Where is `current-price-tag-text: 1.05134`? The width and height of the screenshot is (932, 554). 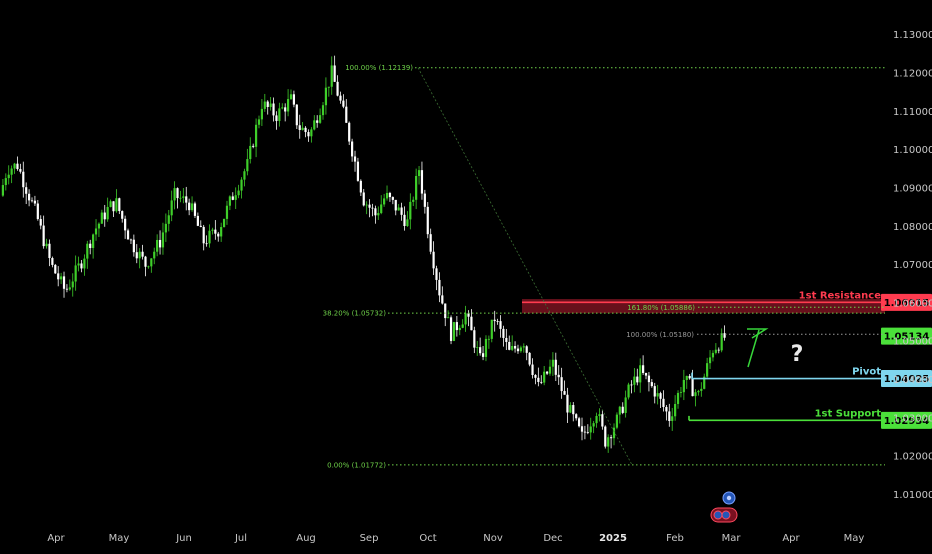 current-price-tag-text: 1.05134 is located at coordinates (907, 337).